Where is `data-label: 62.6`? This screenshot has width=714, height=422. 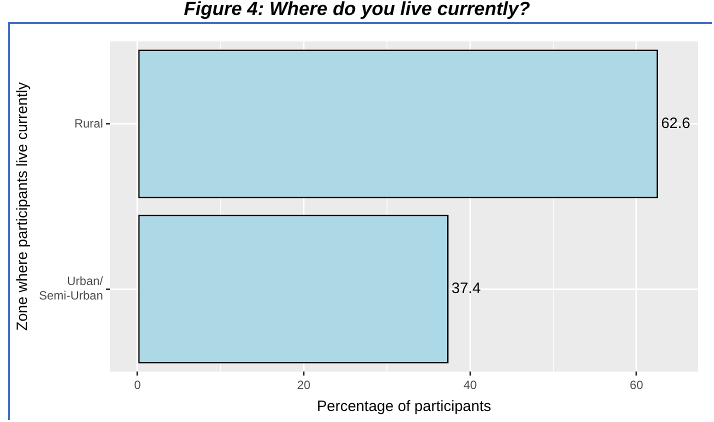 data-label: 62.6 is located at coordinates (675, 123).